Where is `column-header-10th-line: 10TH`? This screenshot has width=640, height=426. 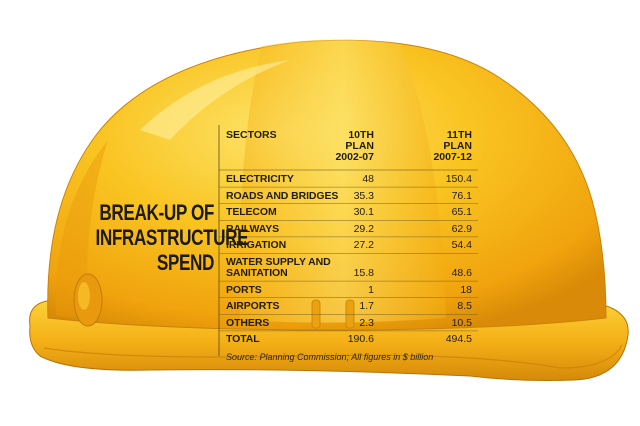
column-header-10th-line: 10TH is located at coordinates (361, 135).